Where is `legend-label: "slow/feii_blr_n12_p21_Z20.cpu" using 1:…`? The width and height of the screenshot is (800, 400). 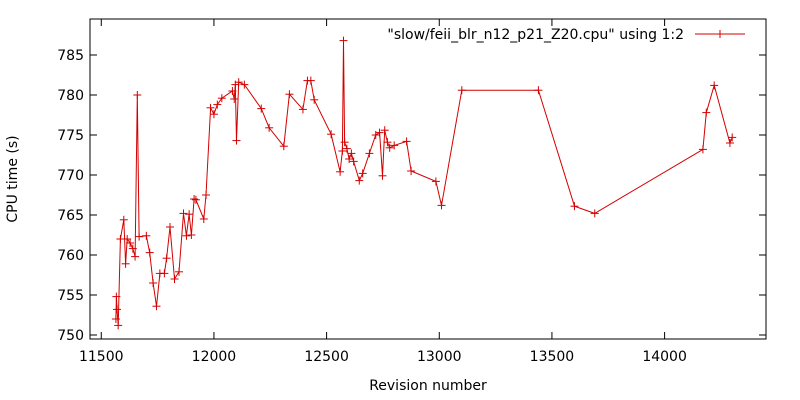 legend-label: "slow/feii_blr_n12_p21_Z20.cpu" using 1:… is located at coordinates (535, 35).